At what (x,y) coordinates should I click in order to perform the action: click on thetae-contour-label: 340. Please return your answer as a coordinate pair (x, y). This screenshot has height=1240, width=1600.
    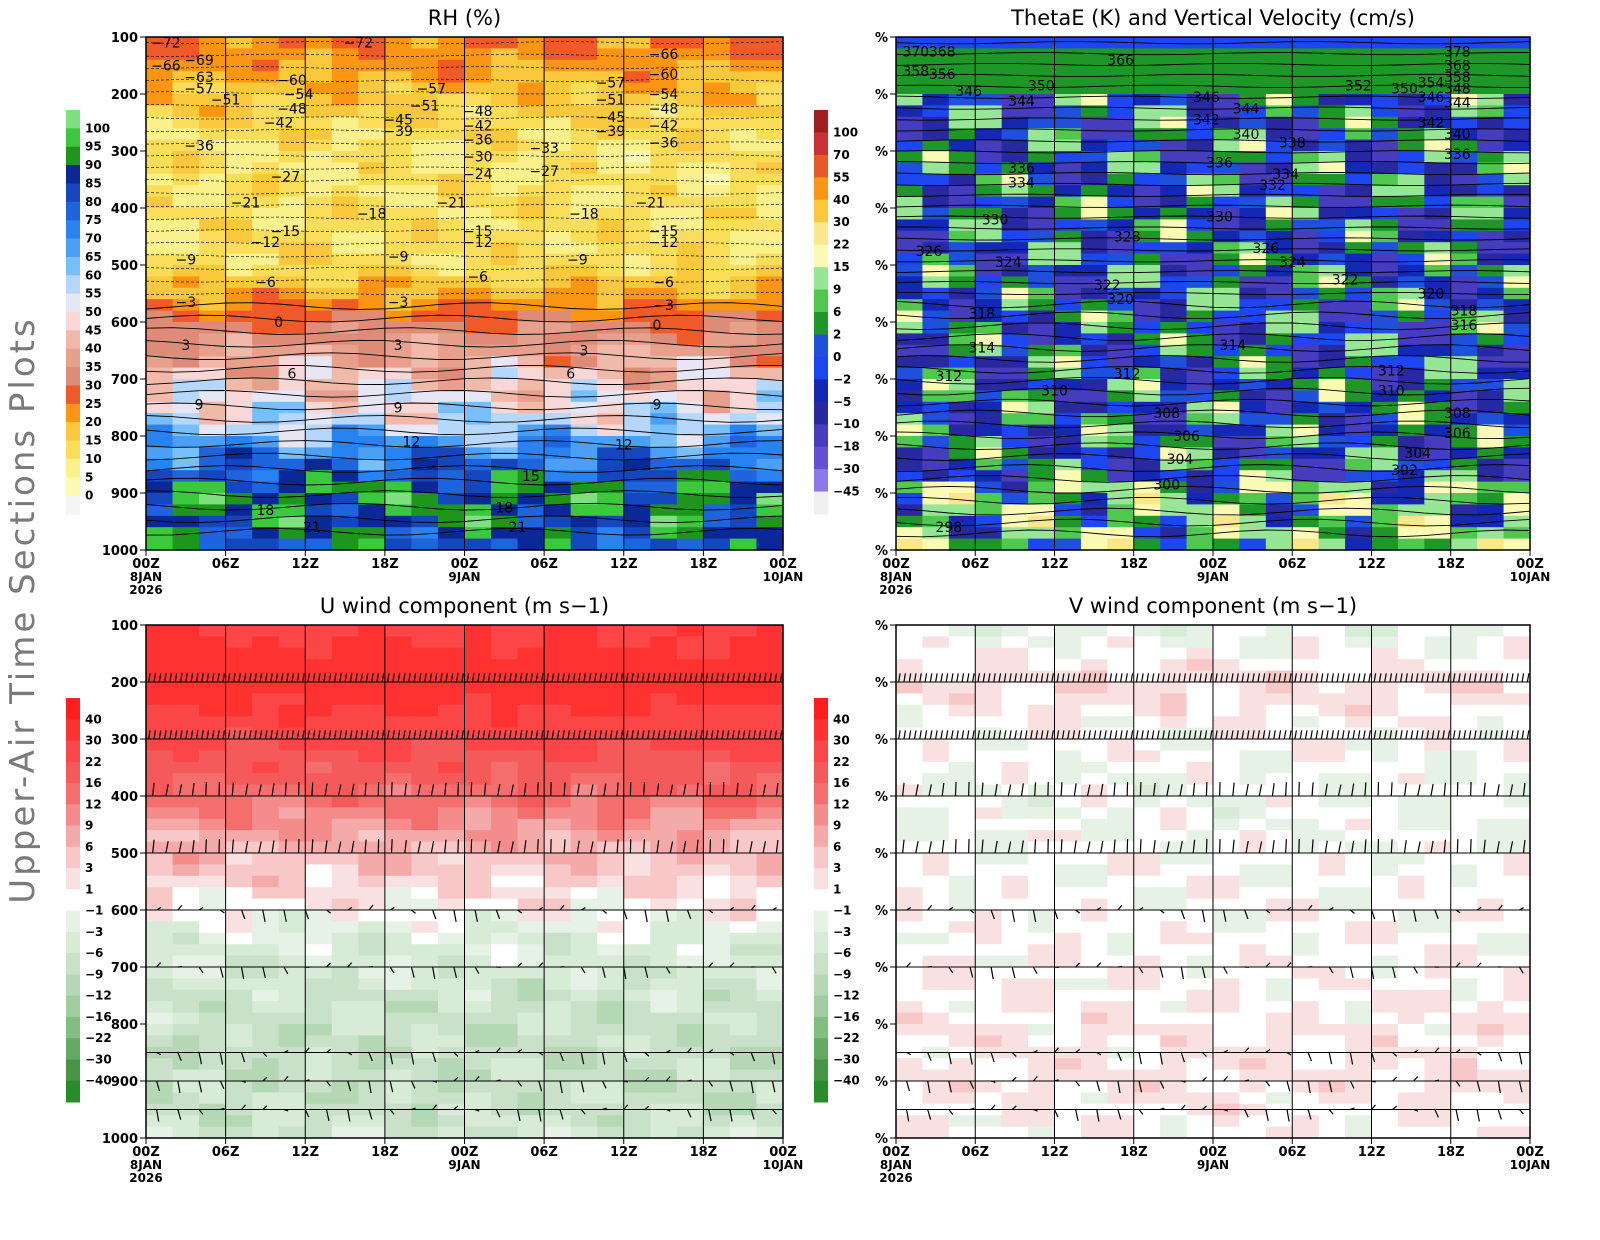
    Looking at the image, I should click on (1457, 135).